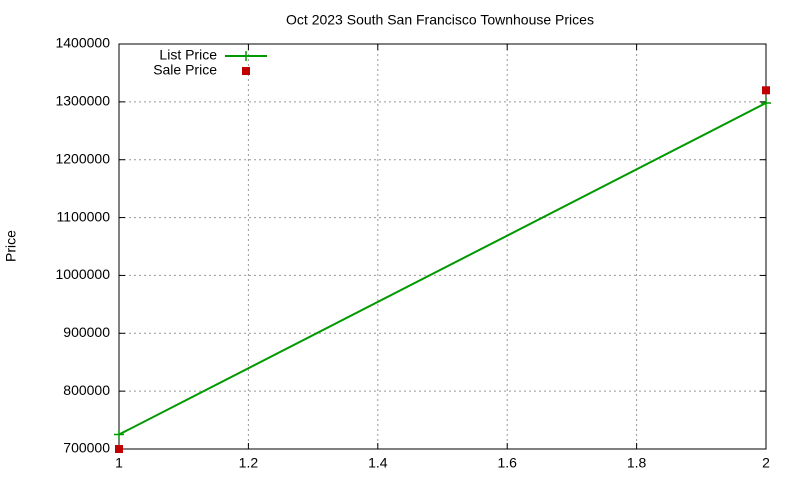  What do you see at coordinates (86, 332) in the screenshot?
I see `y-tick-label: 900000` at bounding box center [86, 332].